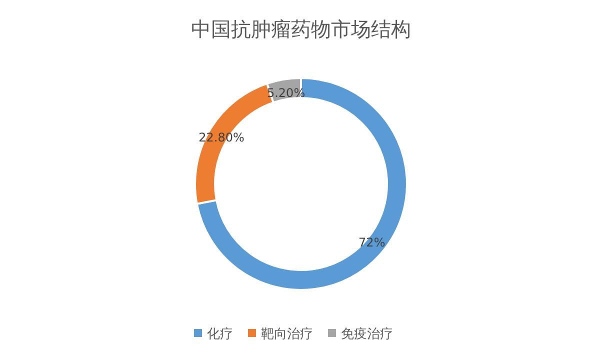  I want to click on legend-label: 靶向治疗, so click(287, 334).